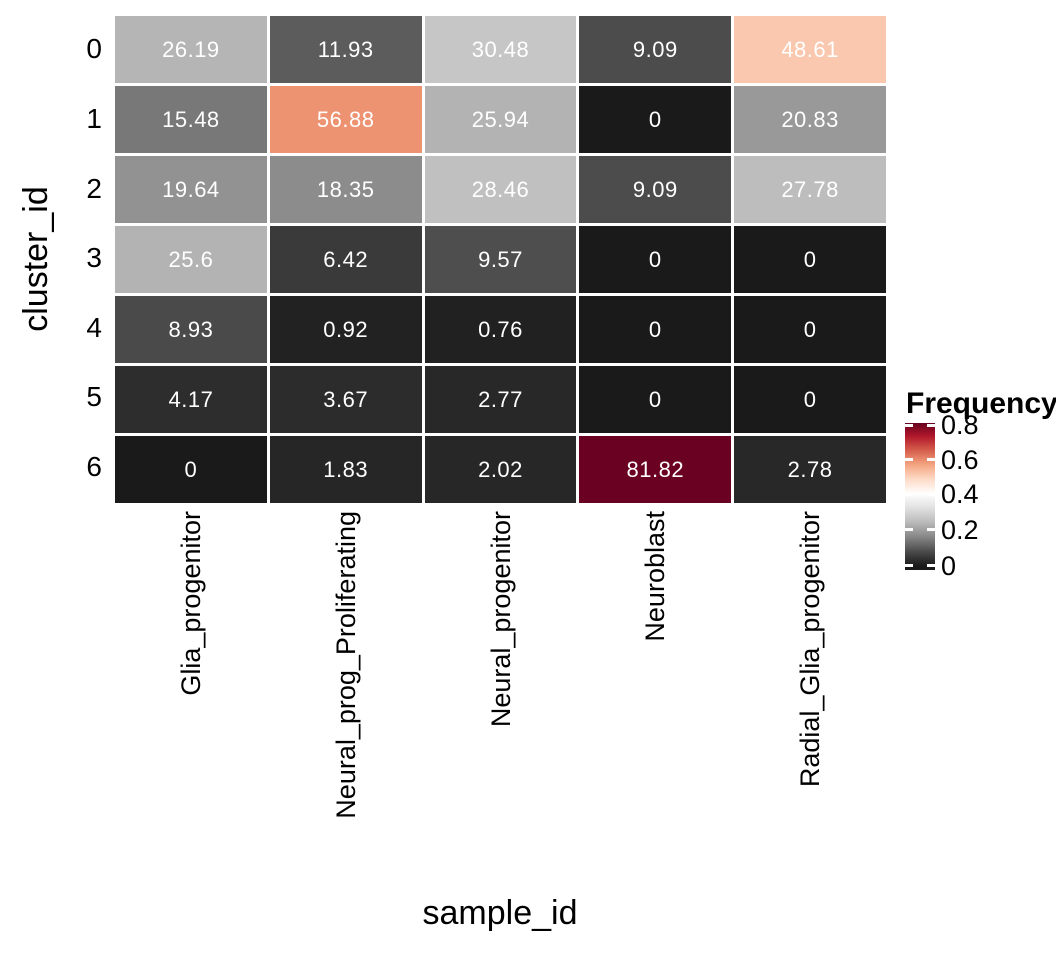  I want to click on heatmap-cell-value: 0.92, so click(346, 329).